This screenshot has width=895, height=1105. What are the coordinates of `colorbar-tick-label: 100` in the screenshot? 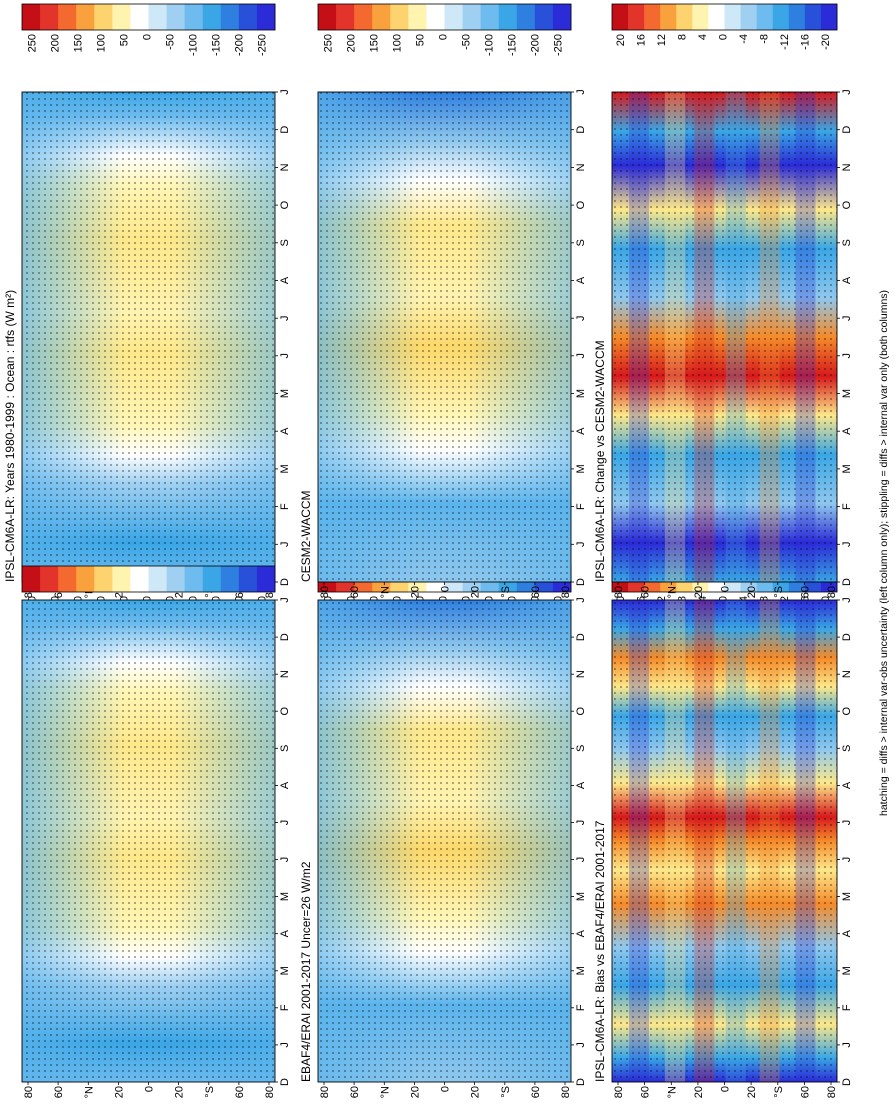 It's located at (398, 43).